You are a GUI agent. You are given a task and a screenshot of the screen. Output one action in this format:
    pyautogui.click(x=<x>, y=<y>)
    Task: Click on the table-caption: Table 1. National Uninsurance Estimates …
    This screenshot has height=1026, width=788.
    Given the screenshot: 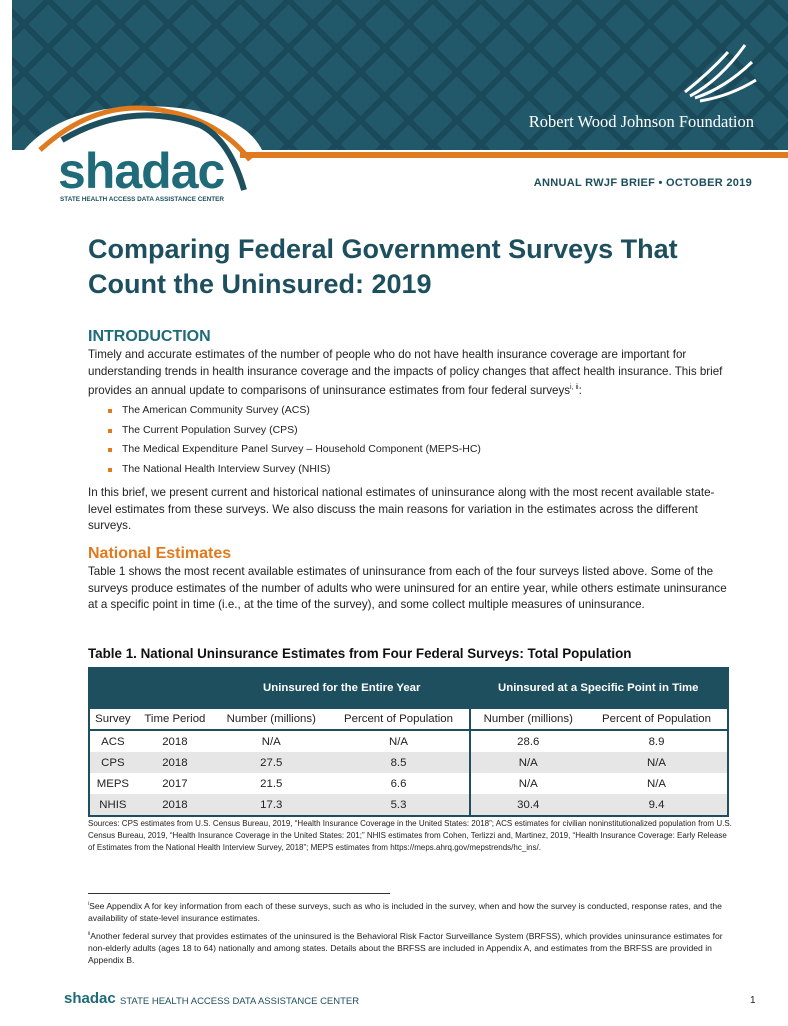 What is the action you would take?
    pyautogui.click(x=360, y=653)
    